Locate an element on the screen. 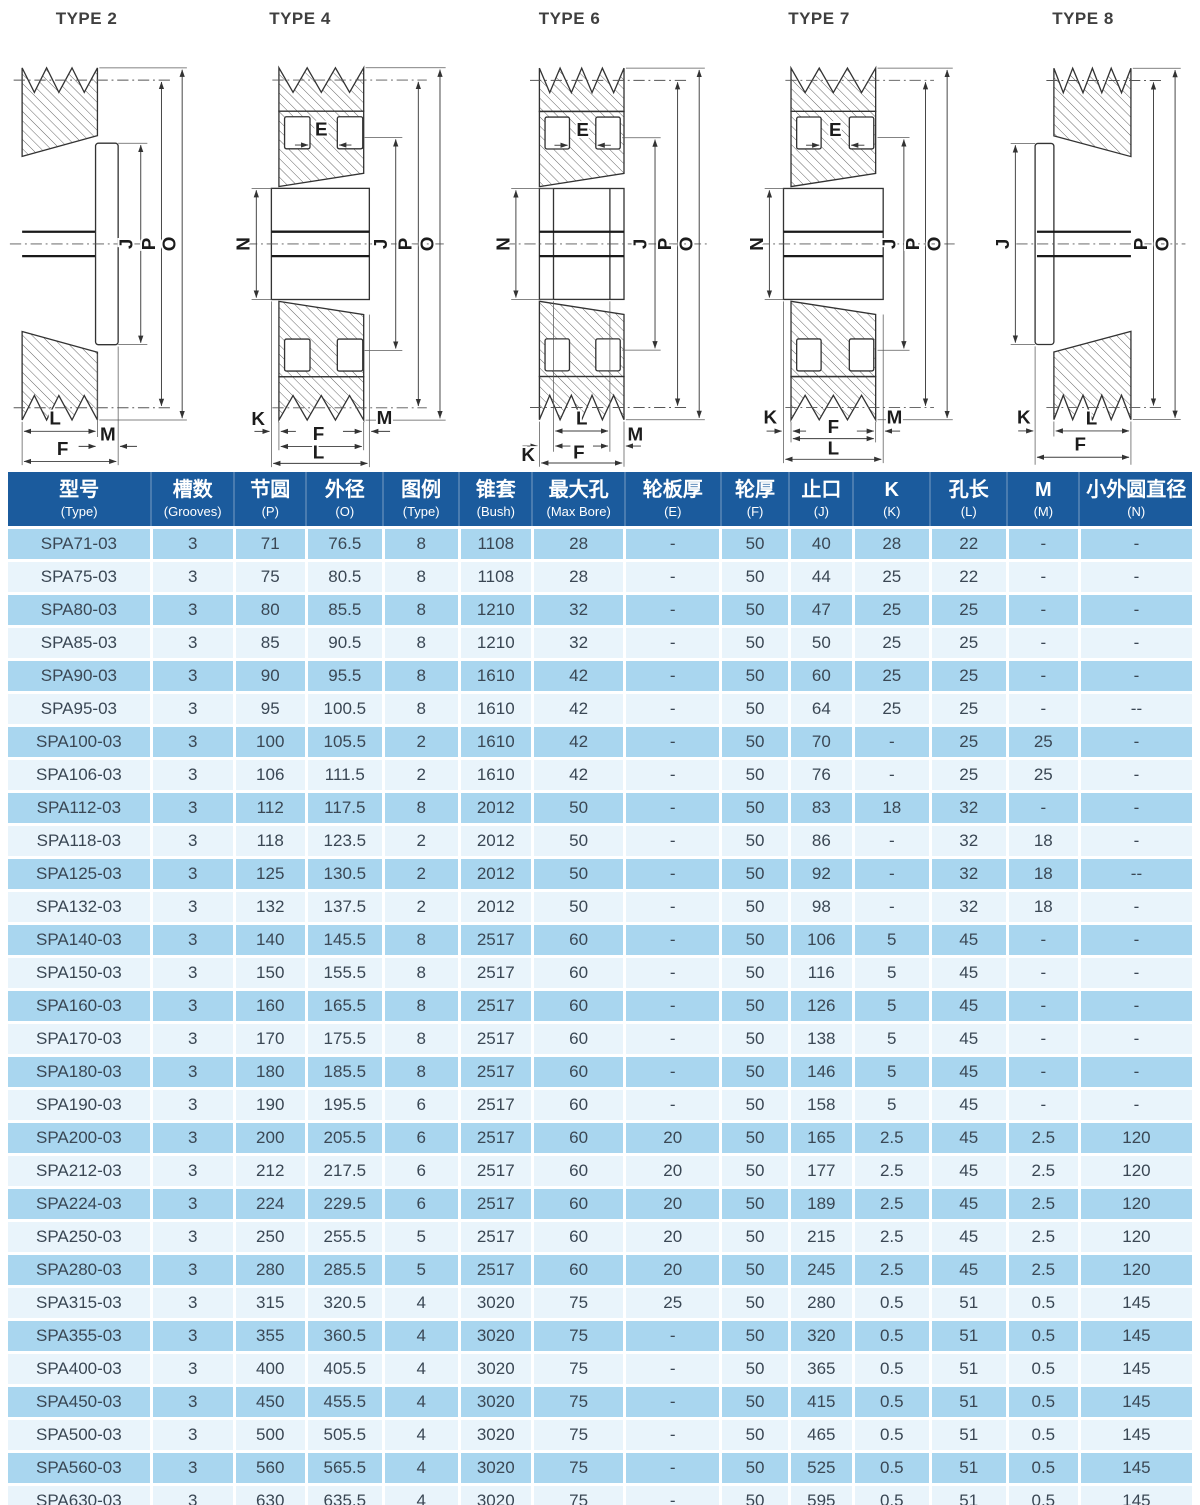  table-cell: 2012 is located at coordinates (495, 906).